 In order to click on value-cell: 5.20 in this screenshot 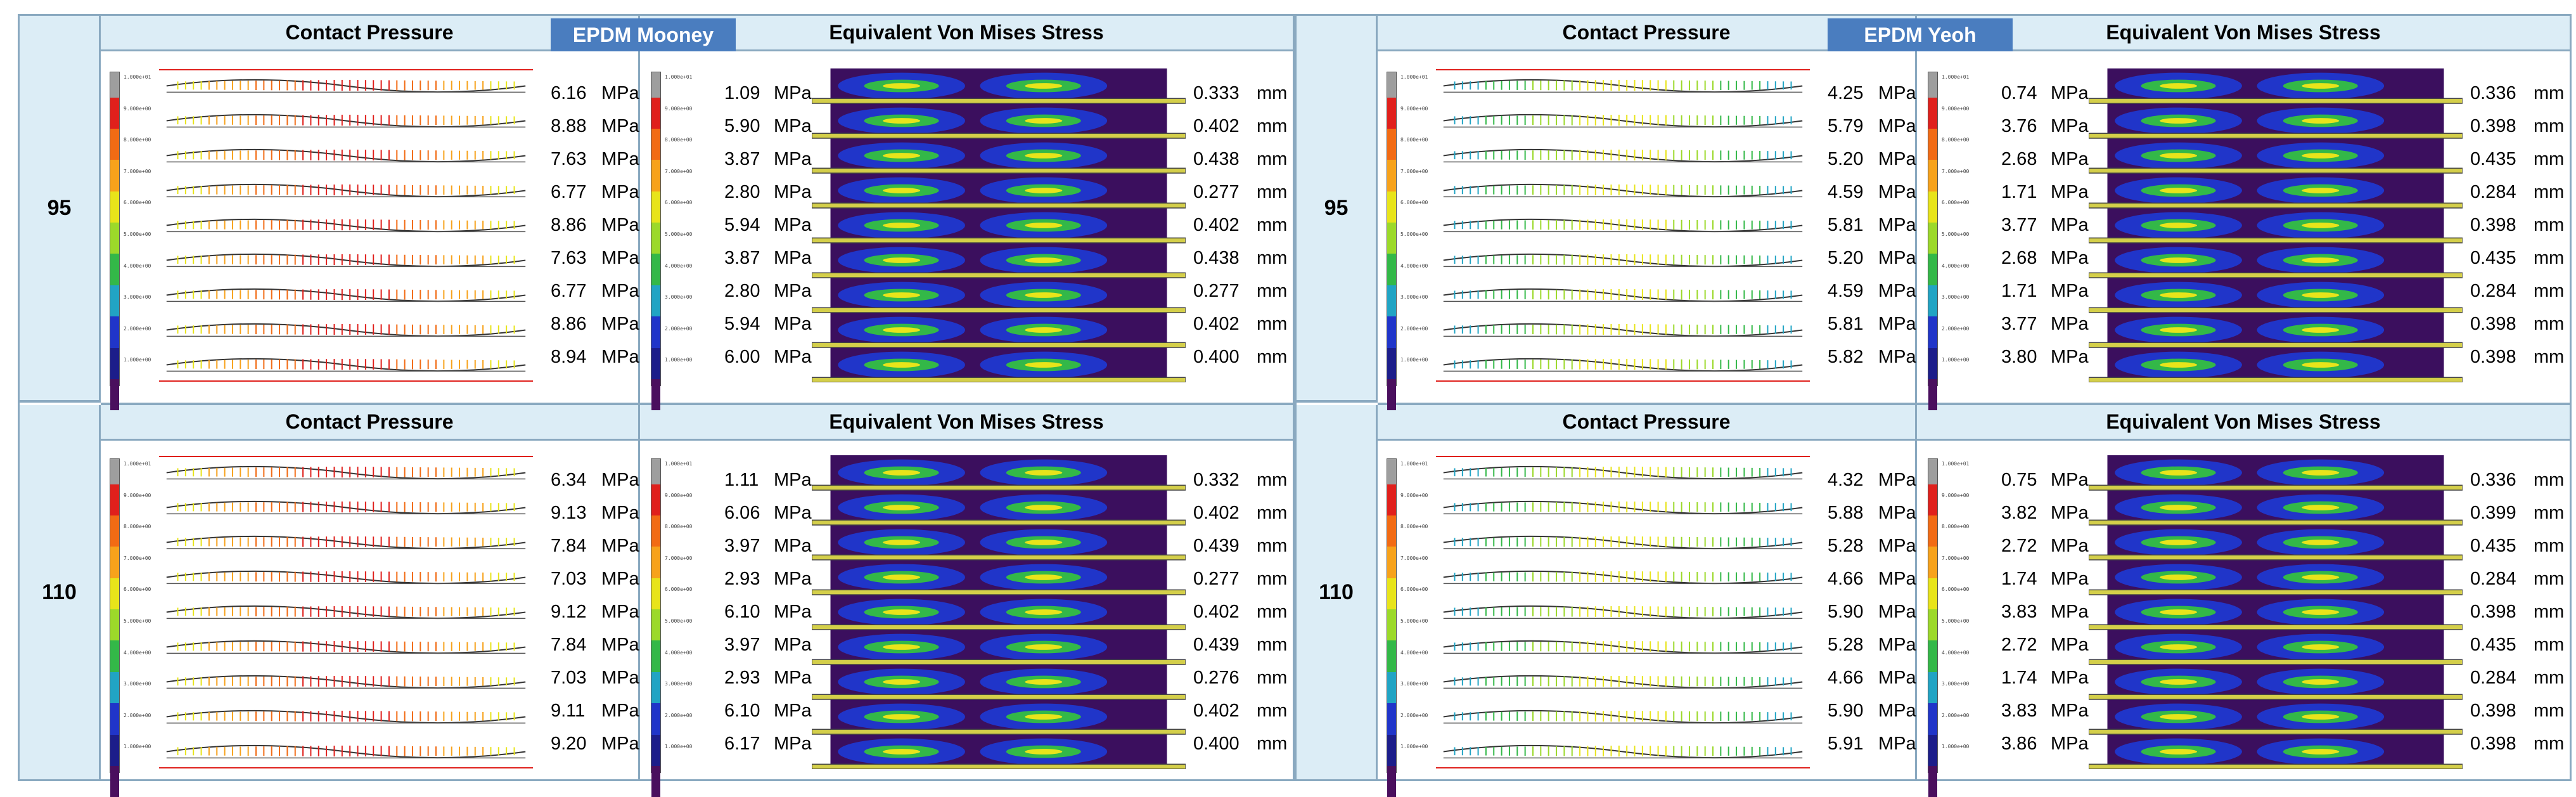, I will do `click(1846, 159)`.